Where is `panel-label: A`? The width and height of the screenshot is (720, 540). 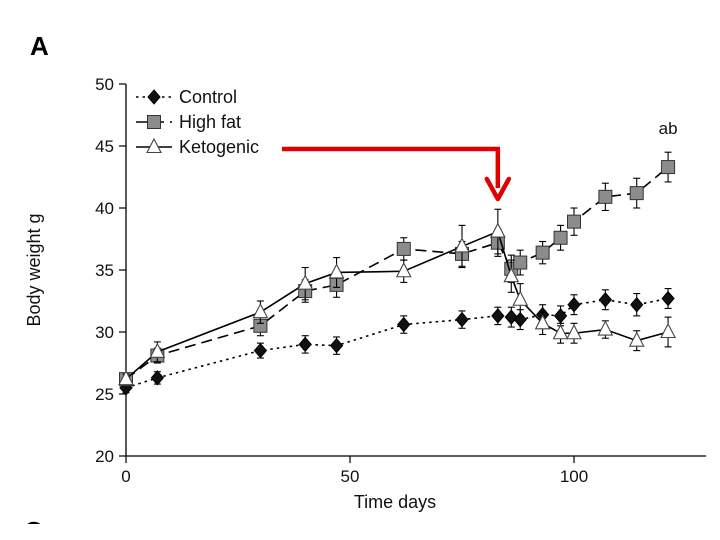
panel-label: A is located at coordinates (39, 46).